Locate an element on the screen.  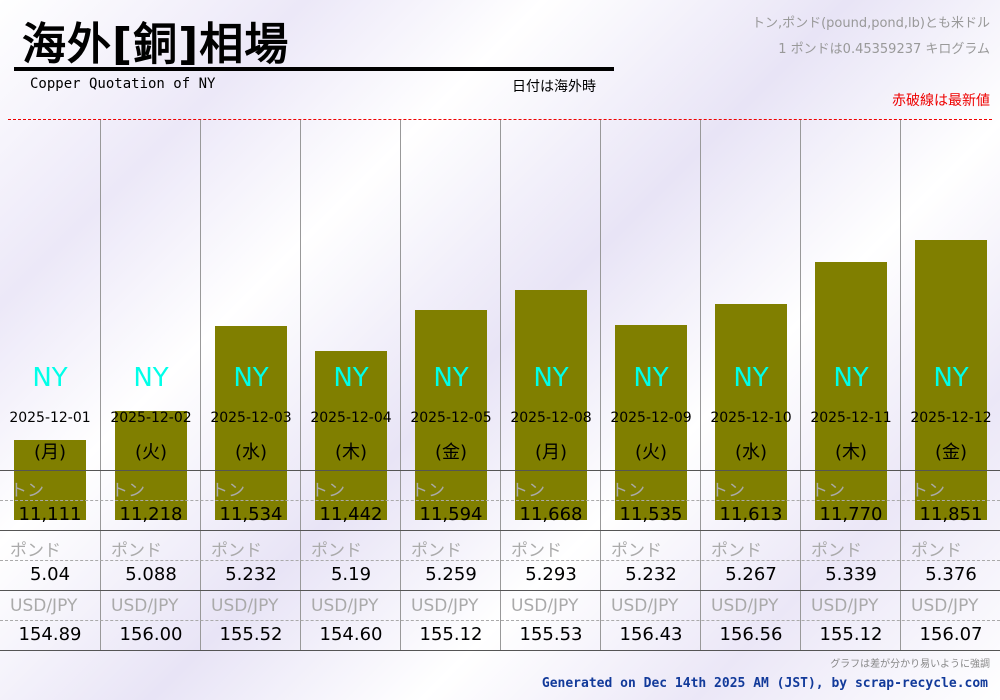
x-tick-date: 2025-12-05 is located at coordinates (451, 418).